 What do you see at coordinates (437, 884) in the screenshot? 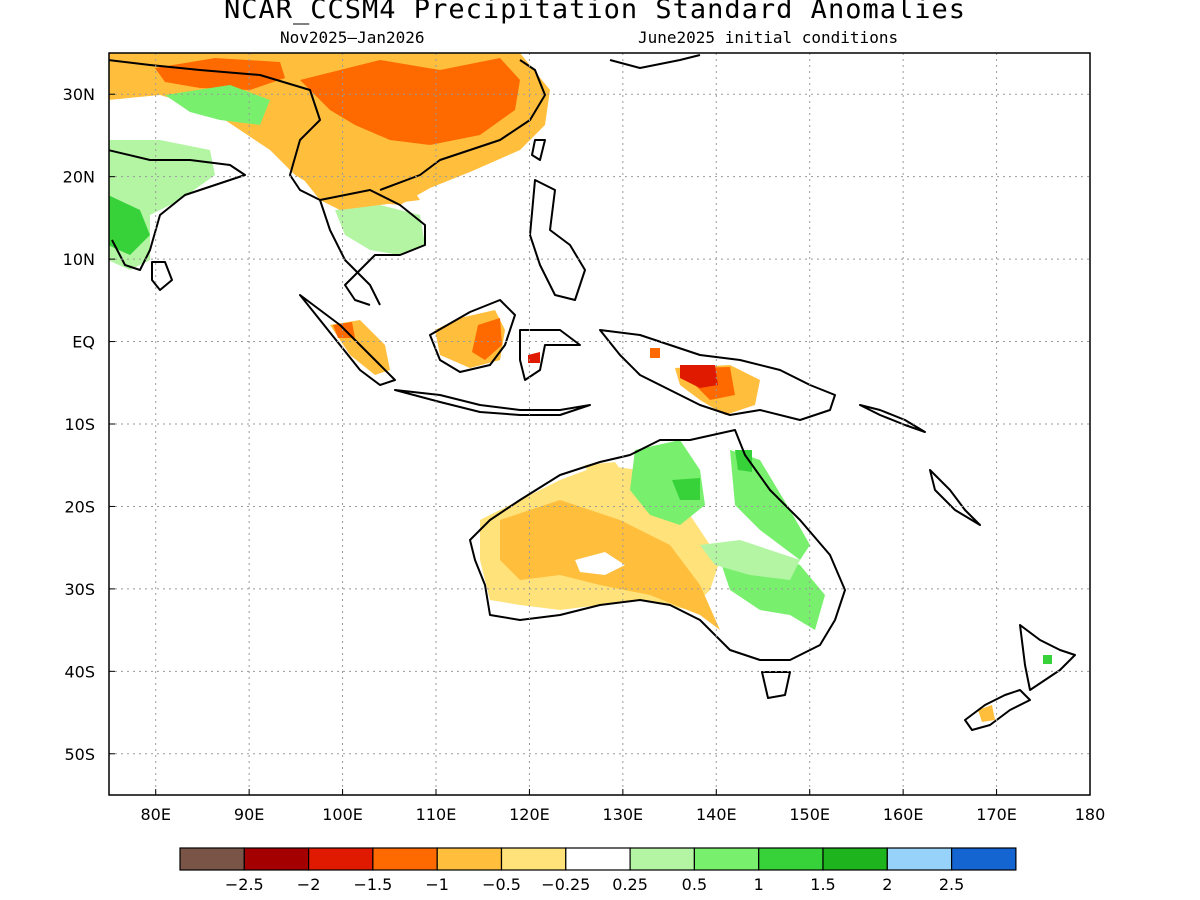
I see `colorbar-label: −1` at bounding box center [437, 884].